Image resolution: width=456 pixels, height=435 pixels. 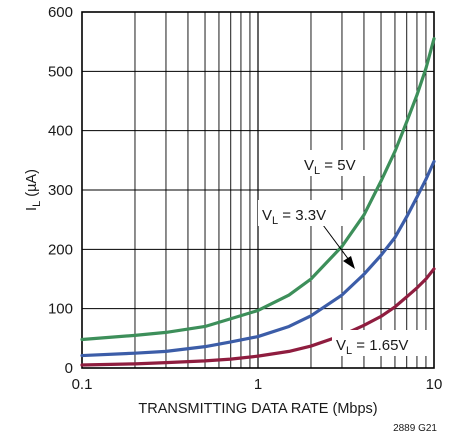 I want to click on y-tick-label: 300, so click(x=60, y=190).